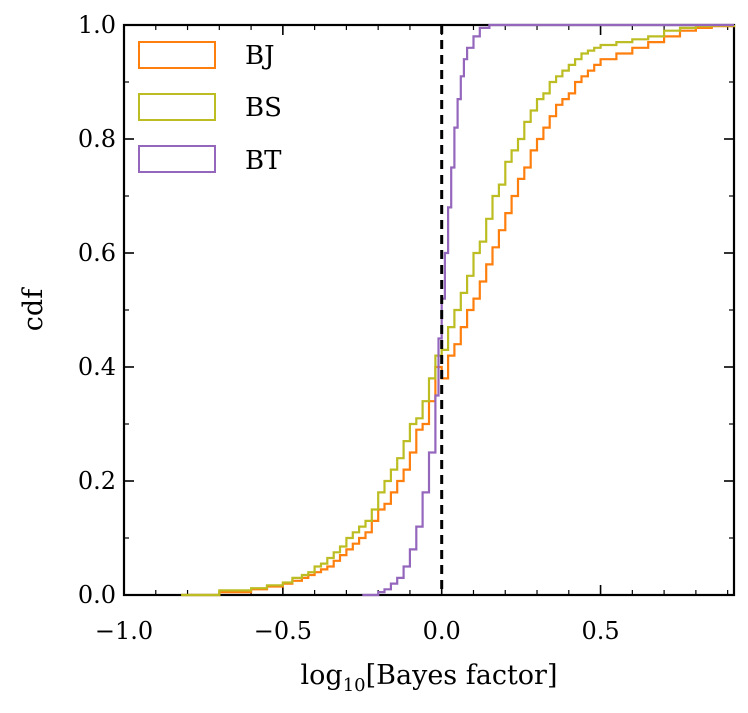 Image resolution: width=748 pixels, height=713 pixels. I want to click on x-tick-label: 0.0, so click(442, 631).